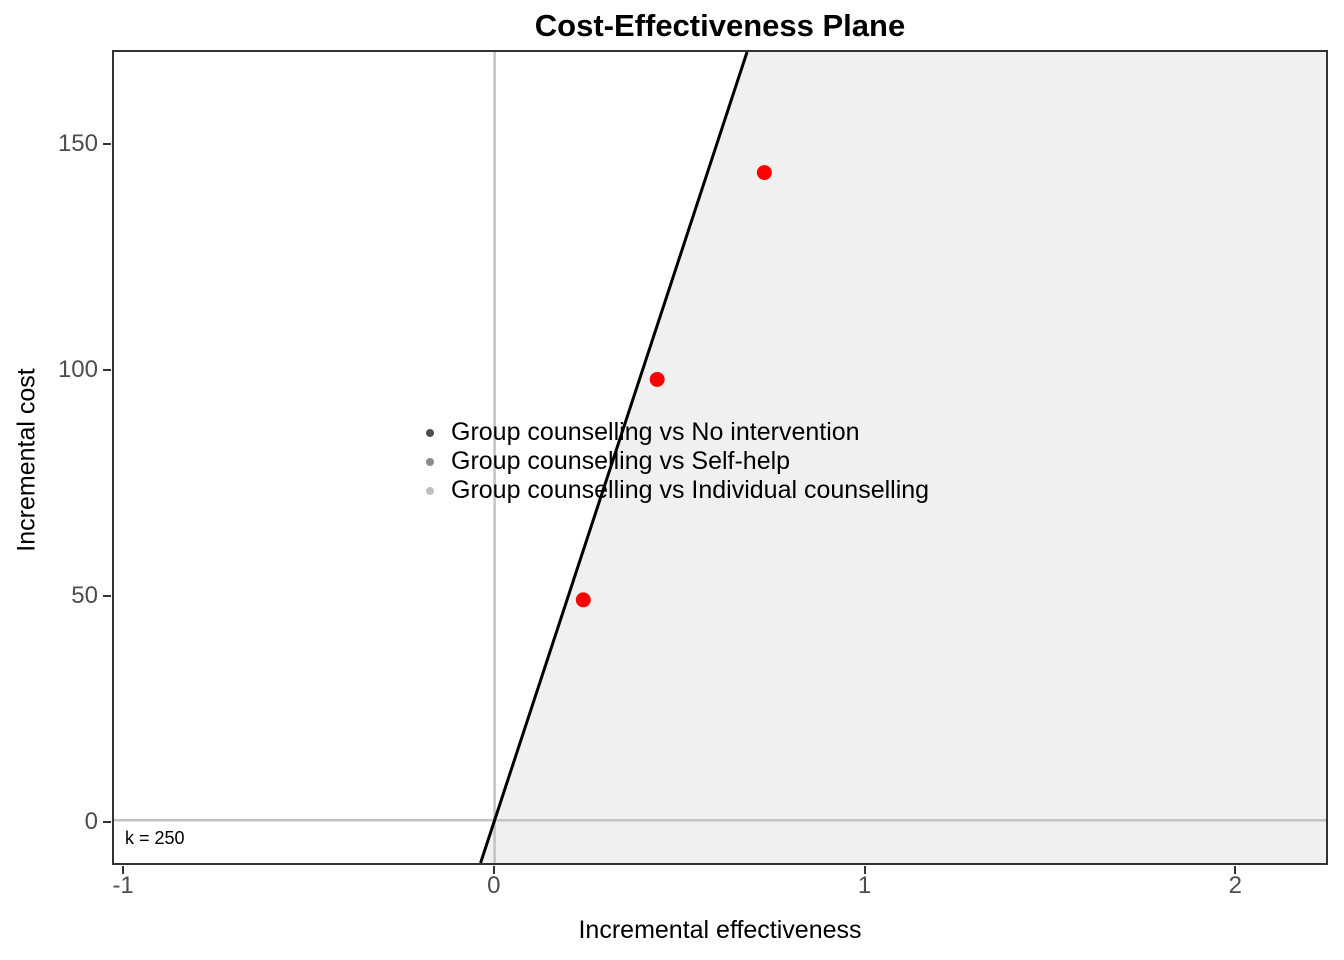  I want to click on x-tick-label: 2, so click(1235, 885).